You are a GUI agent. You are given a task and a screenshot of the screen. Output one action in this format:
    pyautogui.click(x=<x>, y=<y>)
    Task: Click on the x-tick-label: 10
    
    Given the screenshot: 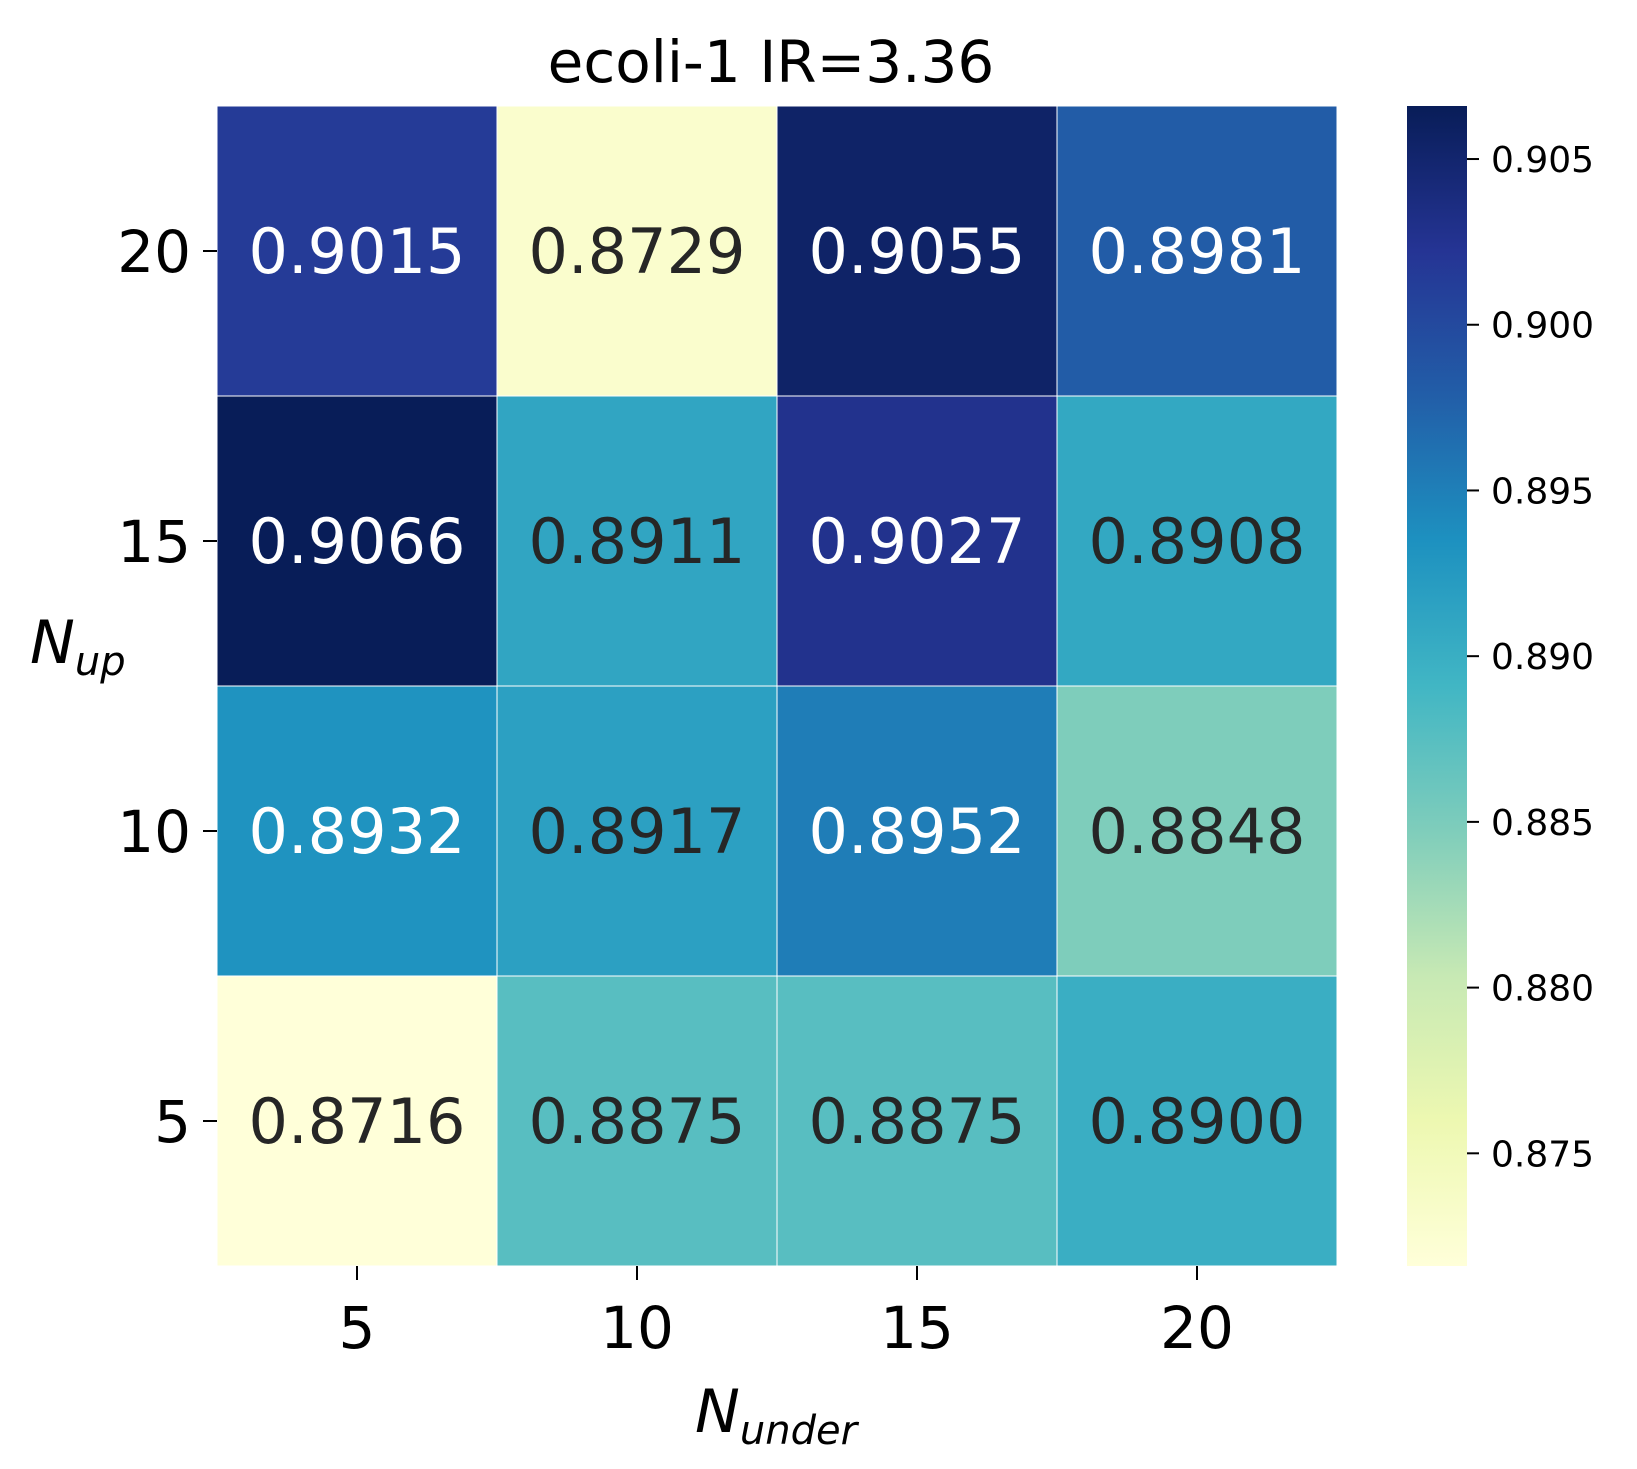 What is the action you would take?
    pyautogui.click(x=637, y=1328)
    